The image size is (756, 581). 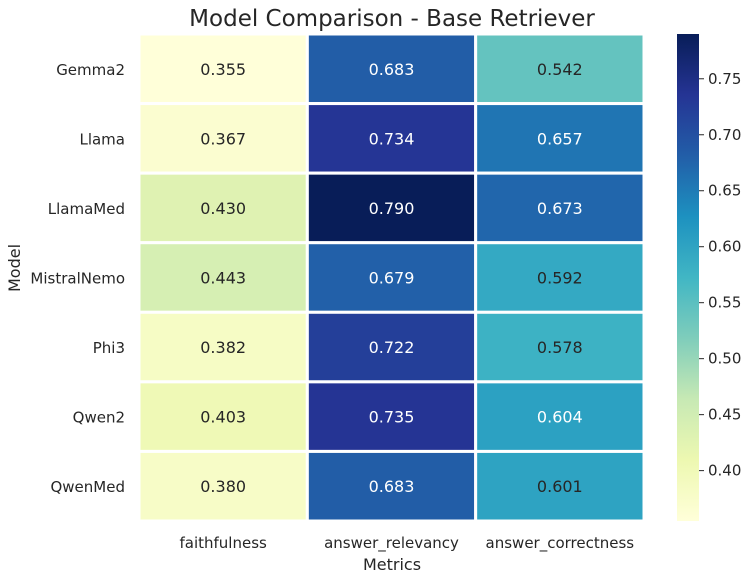 I want to click on cell-value-label: 0.657, so click(x=560, y=138).